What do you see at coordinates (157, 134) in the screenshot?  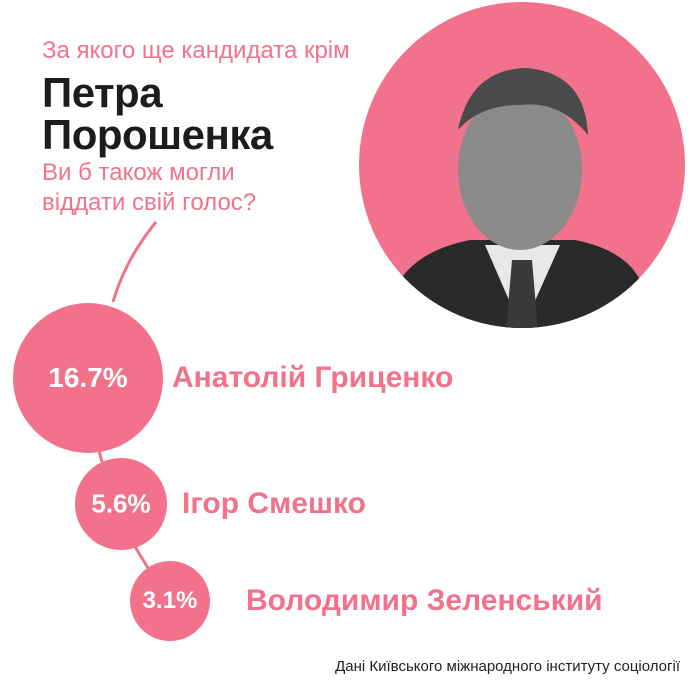 I see `name-line-2: Порошенка` at bounding box center [157, 134].